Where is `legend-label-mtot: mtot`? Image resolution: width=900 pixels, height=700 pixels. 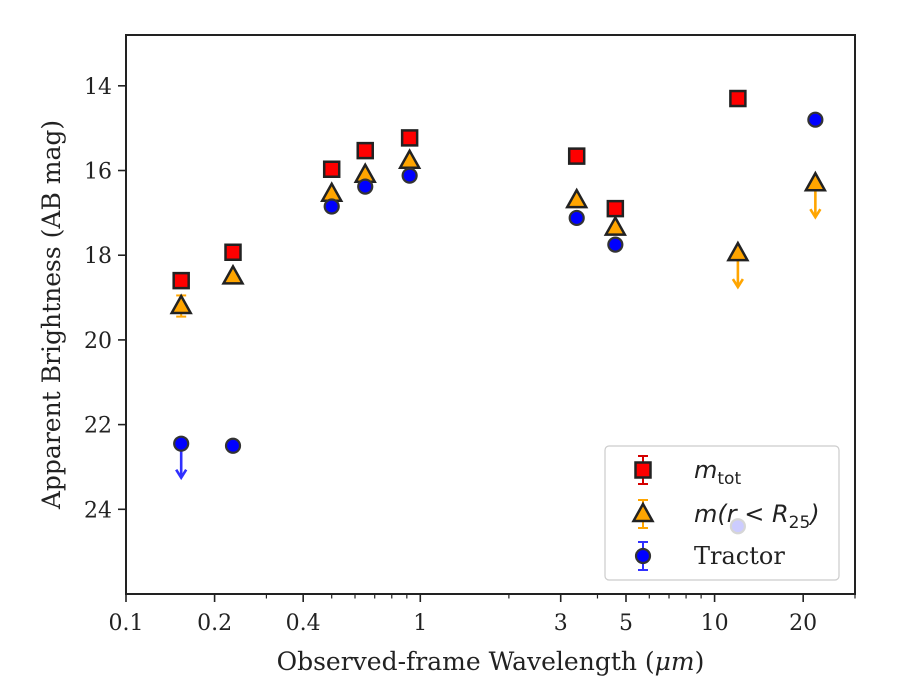 legend-label-mtot: mtot is located at coordinates (717, 472).